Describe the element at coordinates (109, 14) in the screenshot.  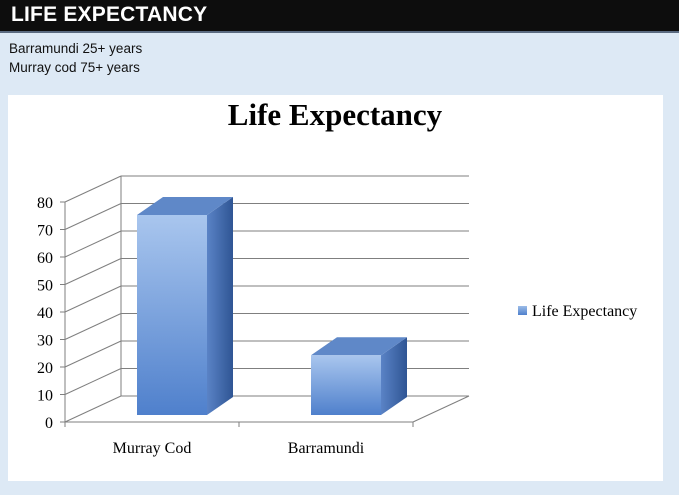
I see `header-title: LIFE EXPECTANCY` at that location.